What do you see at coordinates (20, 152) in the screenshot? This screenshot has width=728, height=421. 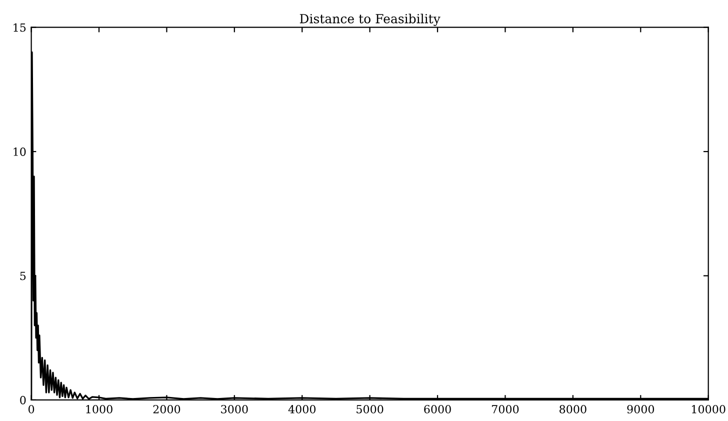 I see `y-tick-label: 10` at bounding box center [20, 152].